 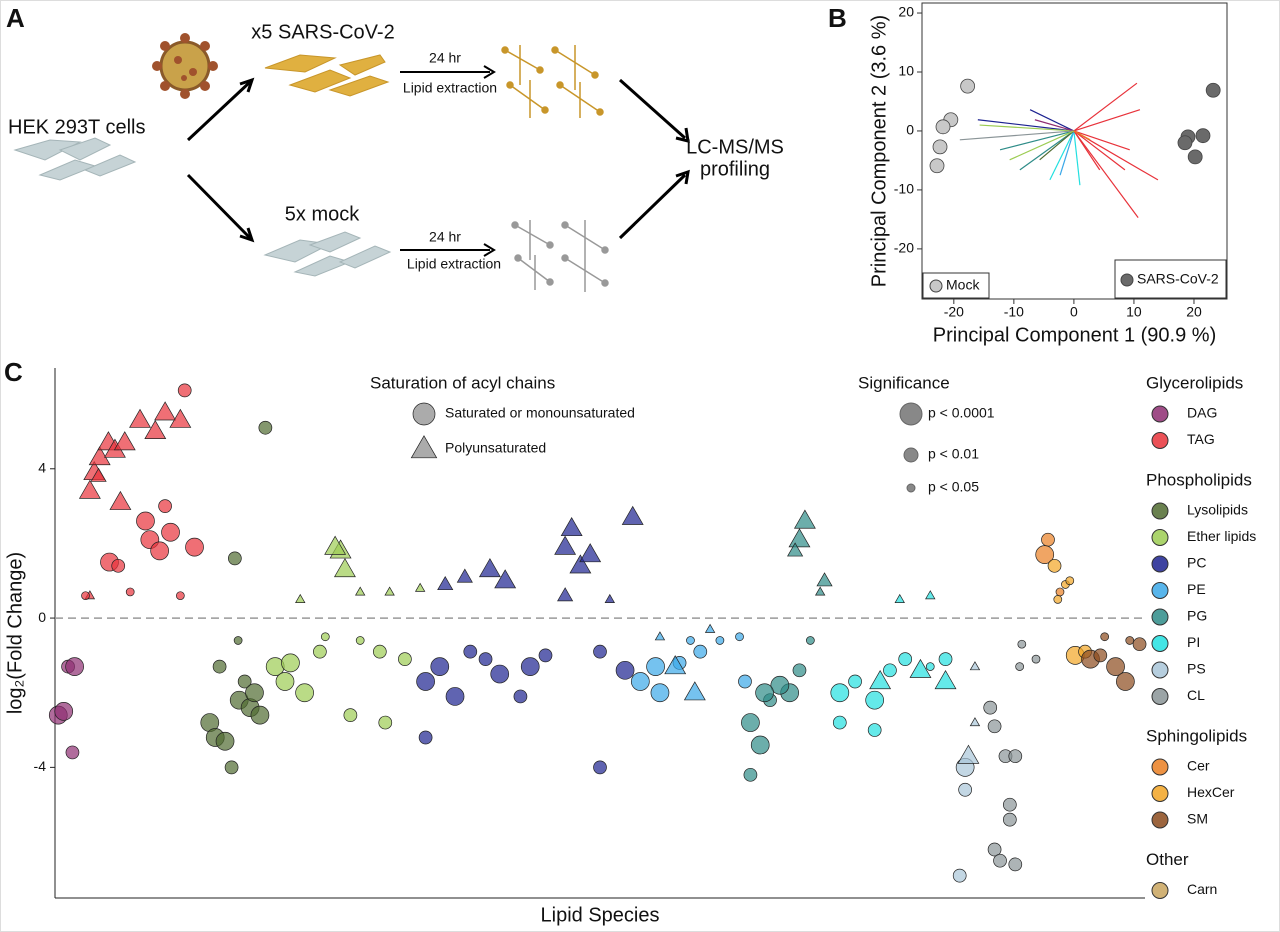 What do you see at coordinates (42, 467) in the screenshot?
I see `y-tick-label: 4` at bounding box center [42, 467].